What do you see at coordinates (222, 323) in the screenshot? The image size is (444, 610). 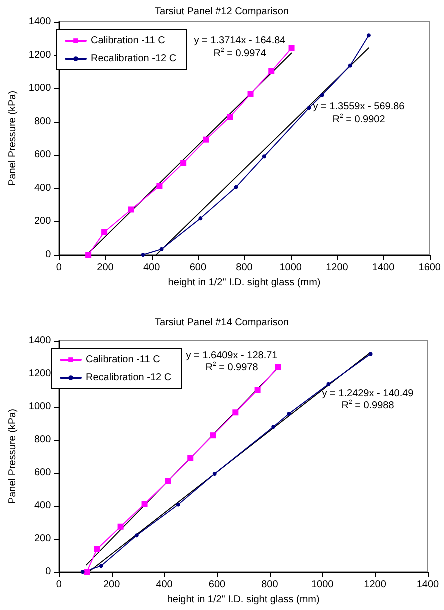 I see `chart-title: Tarsiut Panel #14 Comparison` at bounding box center [222, 323].